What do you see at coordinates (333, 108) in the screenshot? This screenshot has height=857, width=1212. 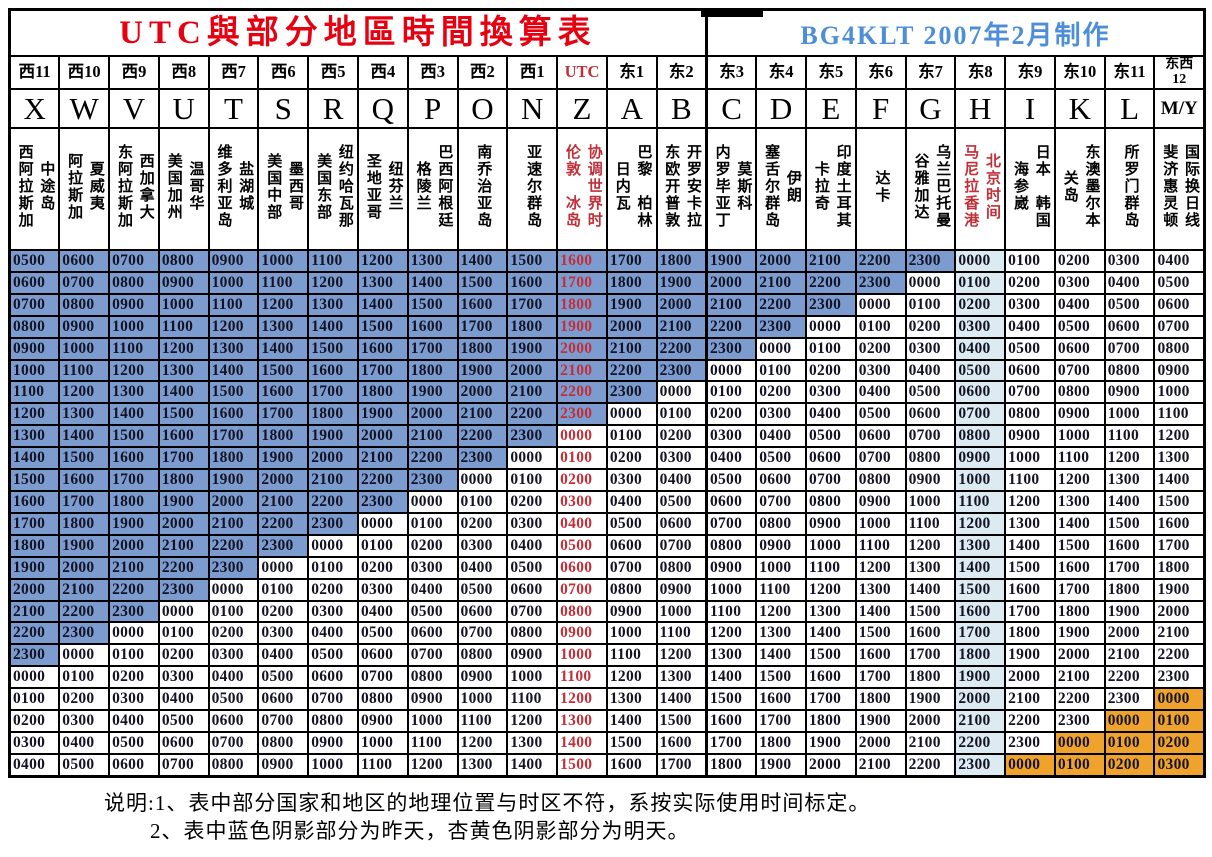 I see `tz-letter-header: R` at bounding box center [333, 108].